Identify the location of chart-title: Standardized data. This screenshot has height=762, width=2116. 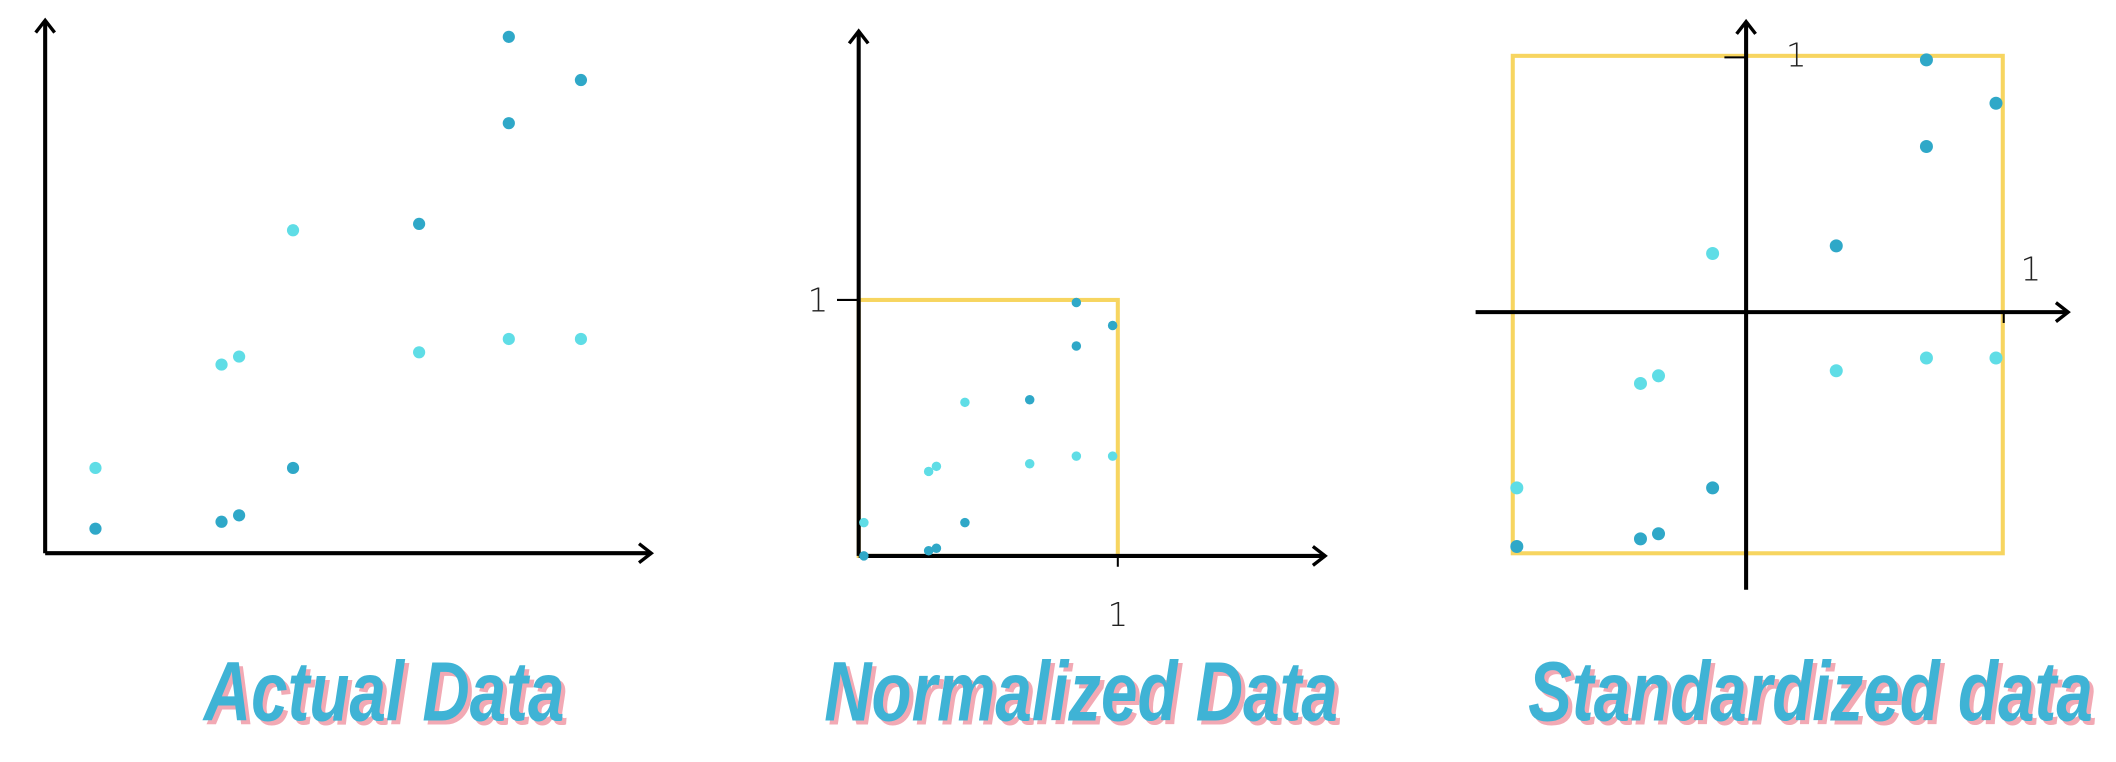
(1810, 692).